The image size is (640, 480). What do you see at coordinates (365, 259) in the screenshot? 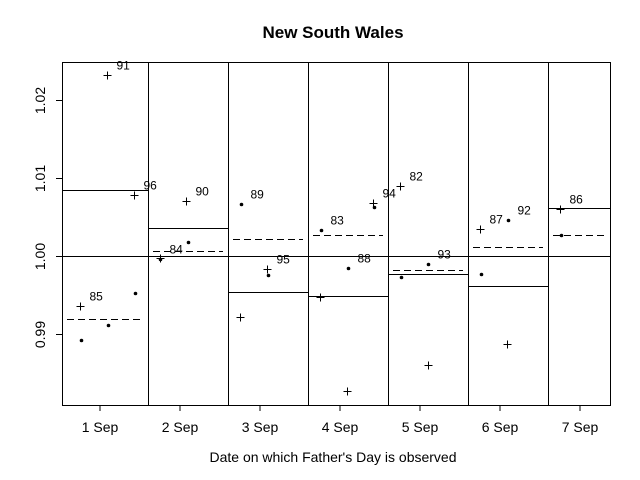
I see `point-label: 88` at bounding box center [365, 259].